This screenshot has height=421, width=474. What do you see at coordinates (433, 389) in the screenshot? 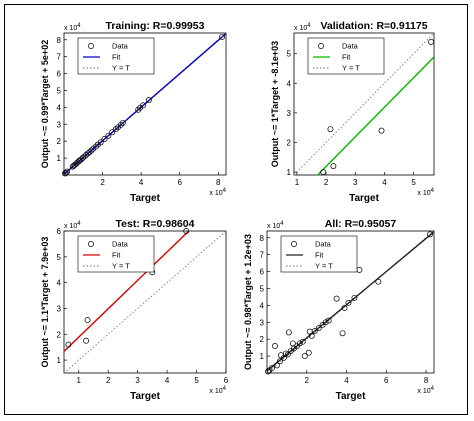
I see `x-multiplier-exp: 4` at bounding box center [433, 389].